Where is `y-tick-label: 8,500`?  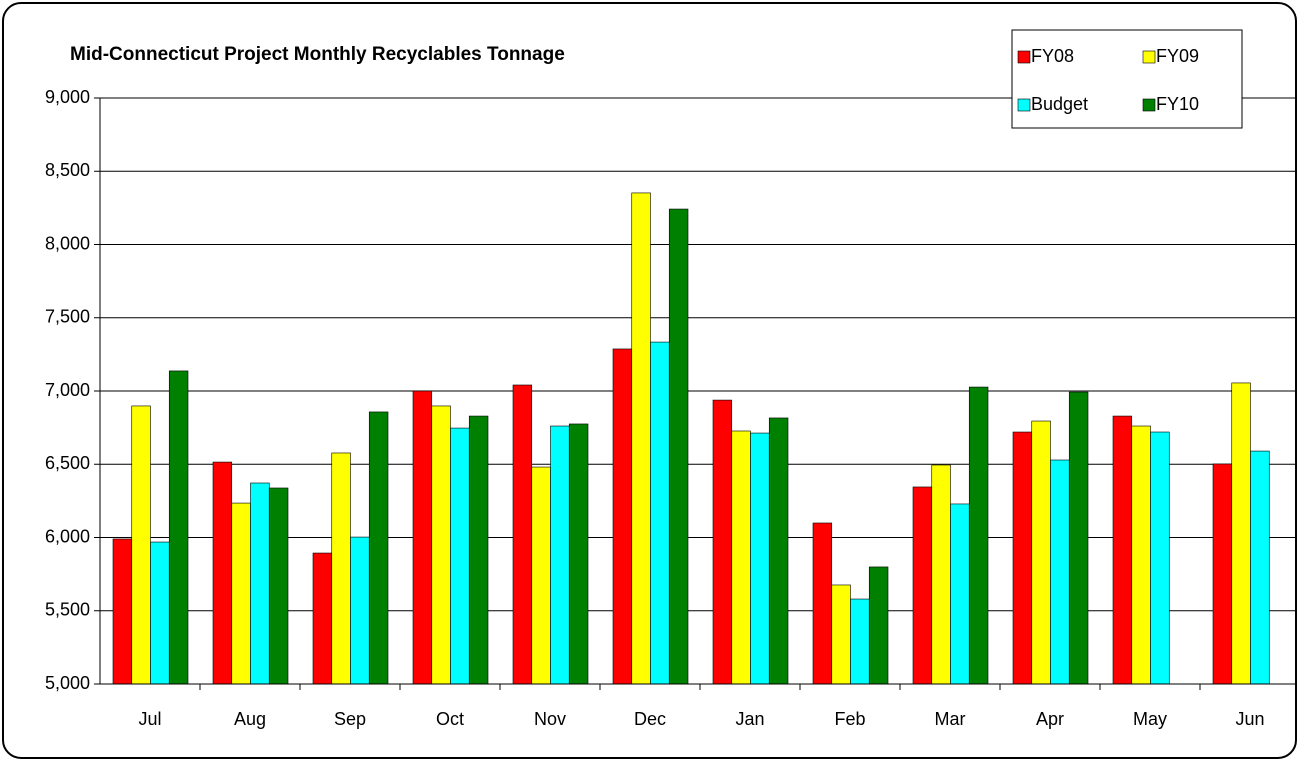
y-tick-label: 8,500 is located at coordinates (67, 170).